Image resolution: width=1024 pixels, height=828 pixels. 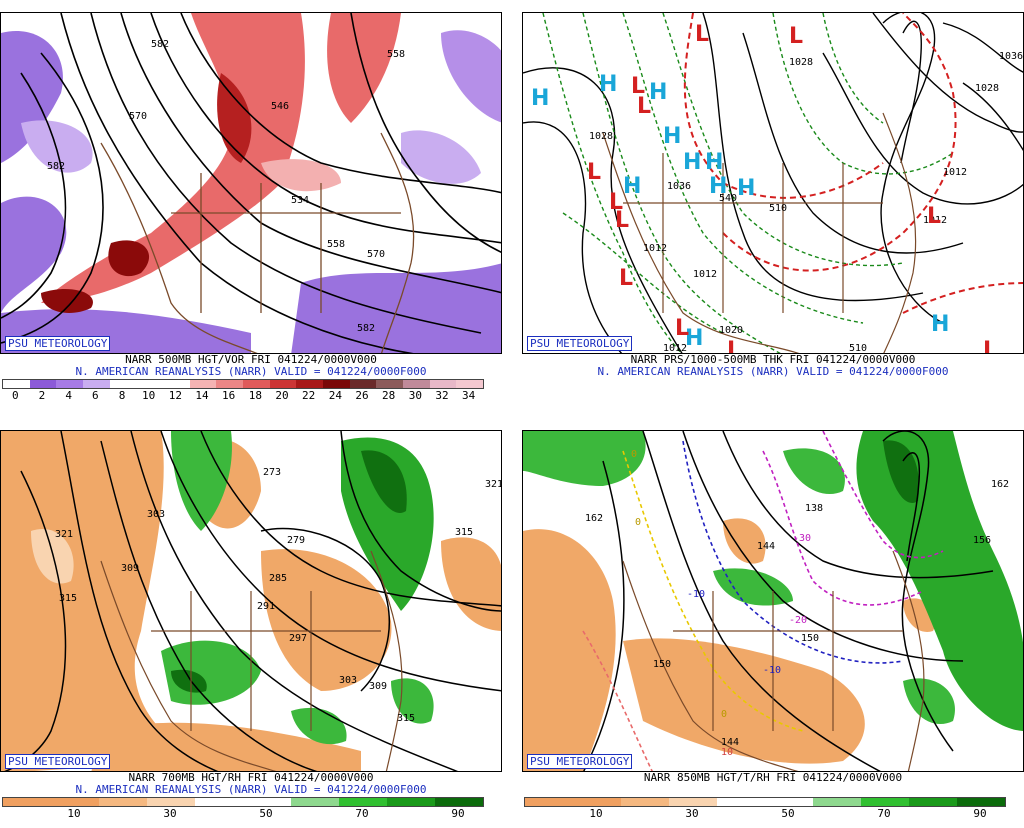 I want to click on colorbar-tick-label: 4, so click(x=68, y=395).